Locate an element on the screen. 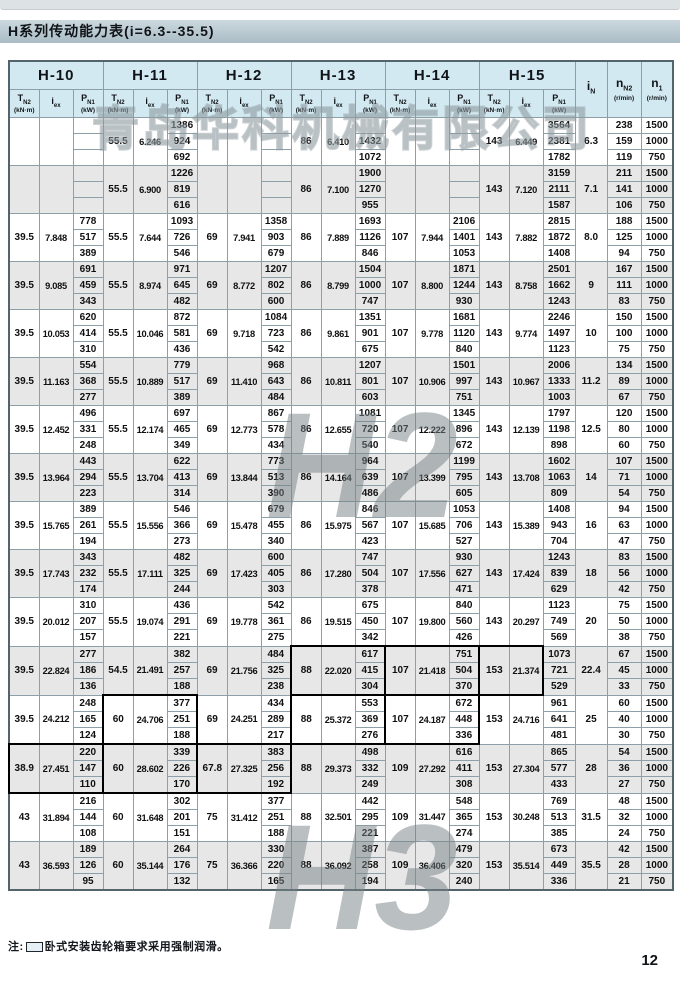 The width and height of the screenshot is (680, 982). tn2-cell: 109 is located at coordinates (400, 817).